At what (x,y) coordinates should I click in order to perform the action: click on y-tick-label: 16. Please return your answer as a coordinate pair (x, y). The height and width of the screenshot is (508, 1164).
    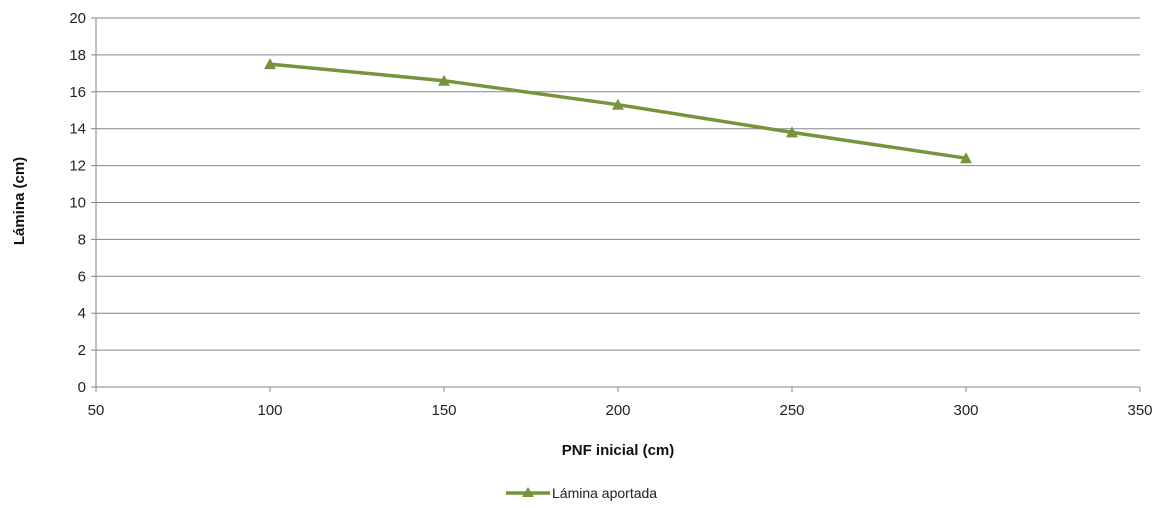
    Looking at the image, I should click on (77, 92).